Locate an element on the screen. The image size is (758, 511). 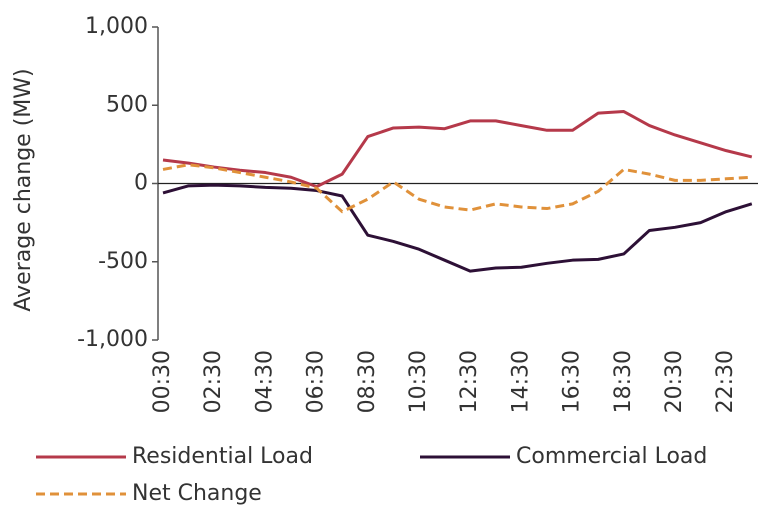
x-tick-label: 16:30 is located at coordinates (572, 381).